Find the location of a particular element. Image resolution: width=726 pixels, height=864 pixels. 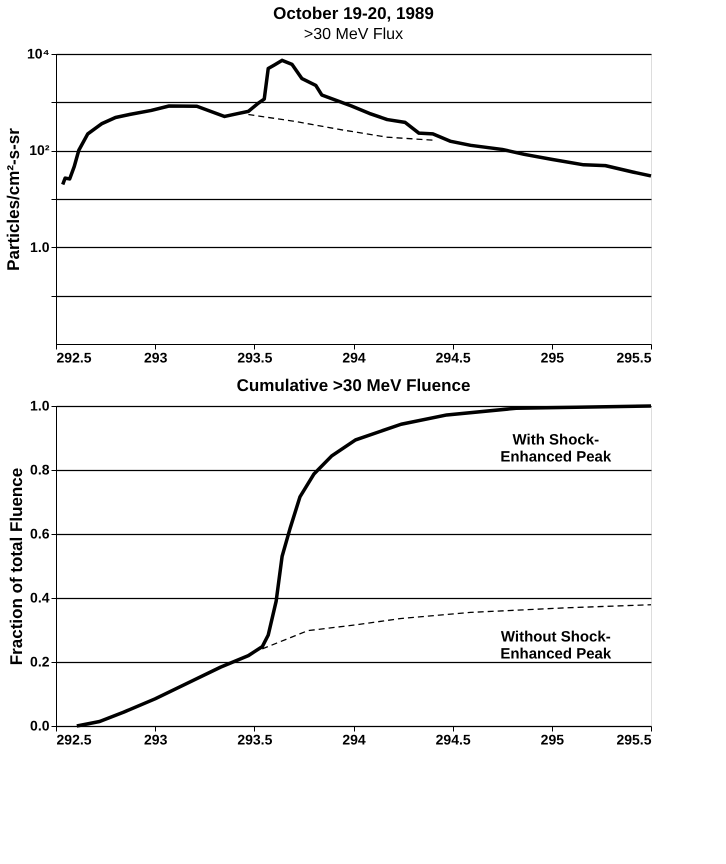

y-tick-label: 0.2 is located at coordinates (40, 662).